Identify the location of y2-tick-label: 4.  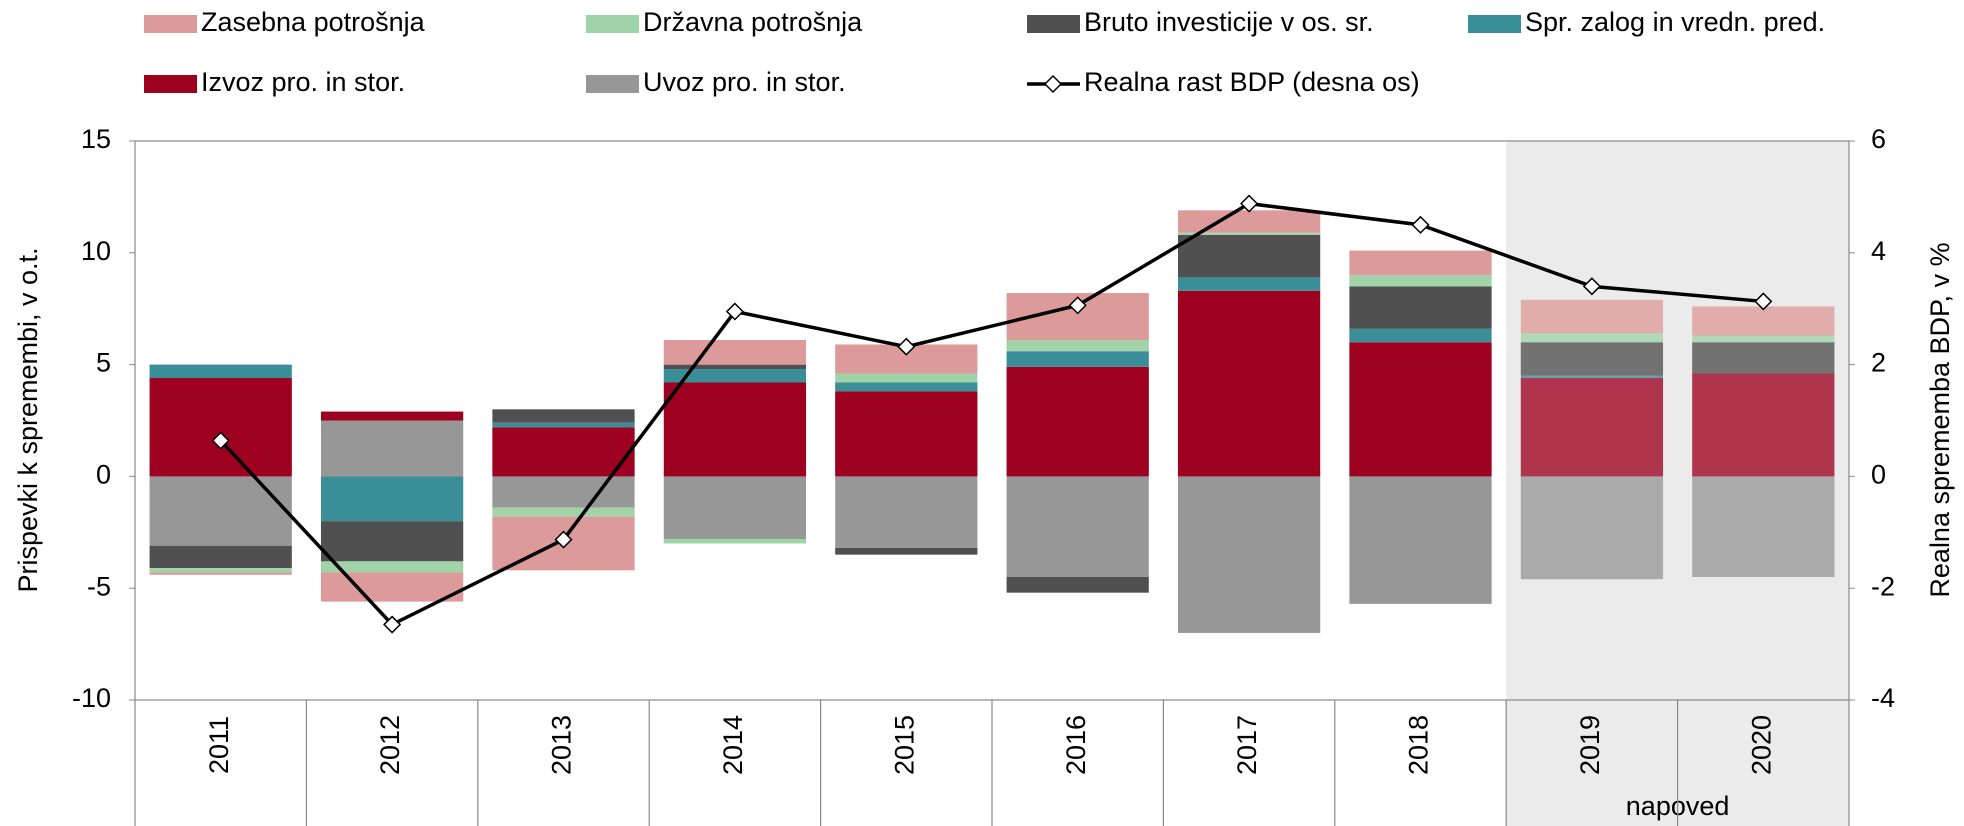
(1878, 251).